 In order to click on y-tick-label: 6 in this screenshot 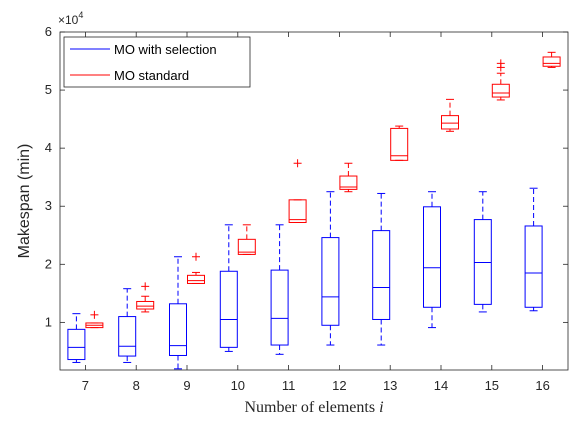, I will do `click(48, 31)`.